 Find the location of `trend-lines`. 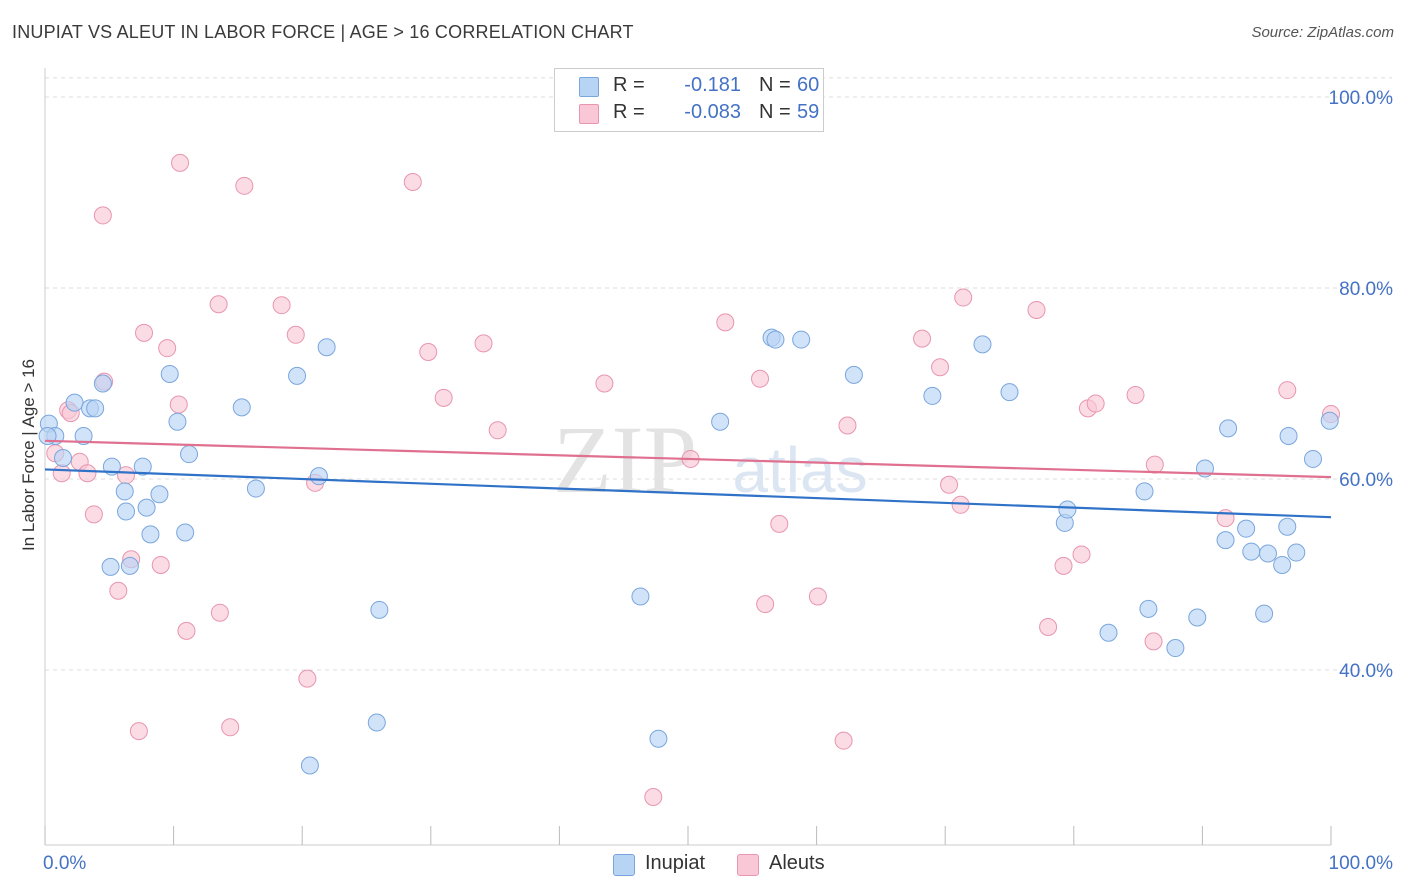

trend-lines is located at coordinates (688, 479).